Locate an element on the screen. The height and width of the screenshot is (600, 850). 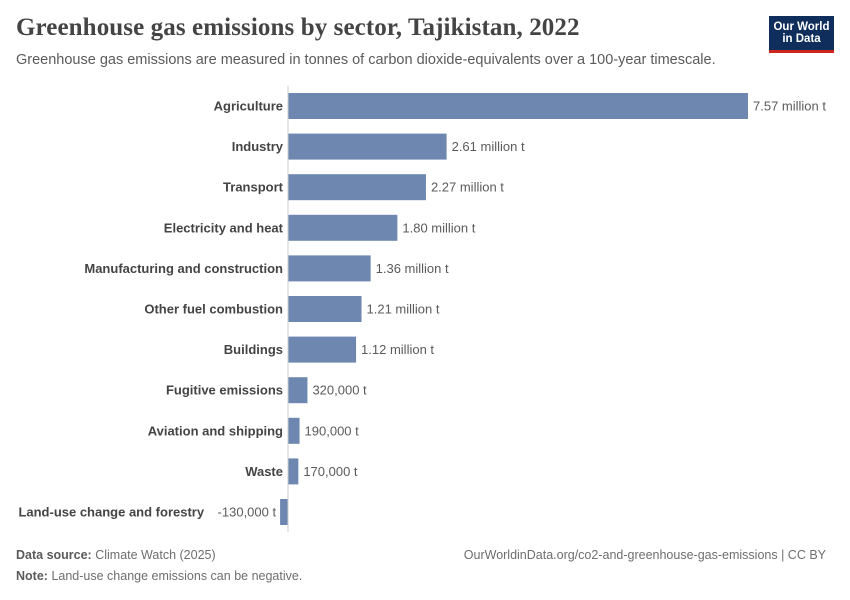
category-label: Waste is located at coordinates (264, 471).